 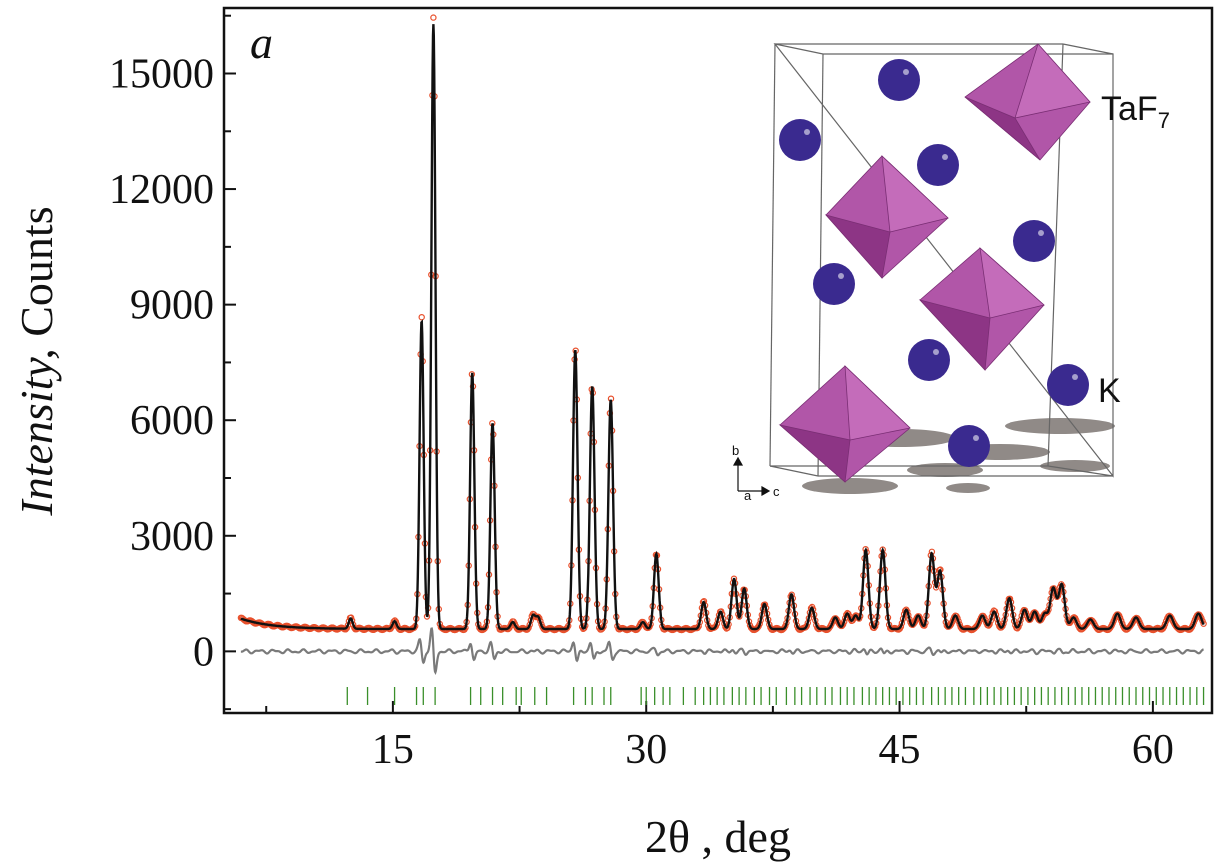 I want to click on taf7-polyhedra, so click(x=934, y=263).